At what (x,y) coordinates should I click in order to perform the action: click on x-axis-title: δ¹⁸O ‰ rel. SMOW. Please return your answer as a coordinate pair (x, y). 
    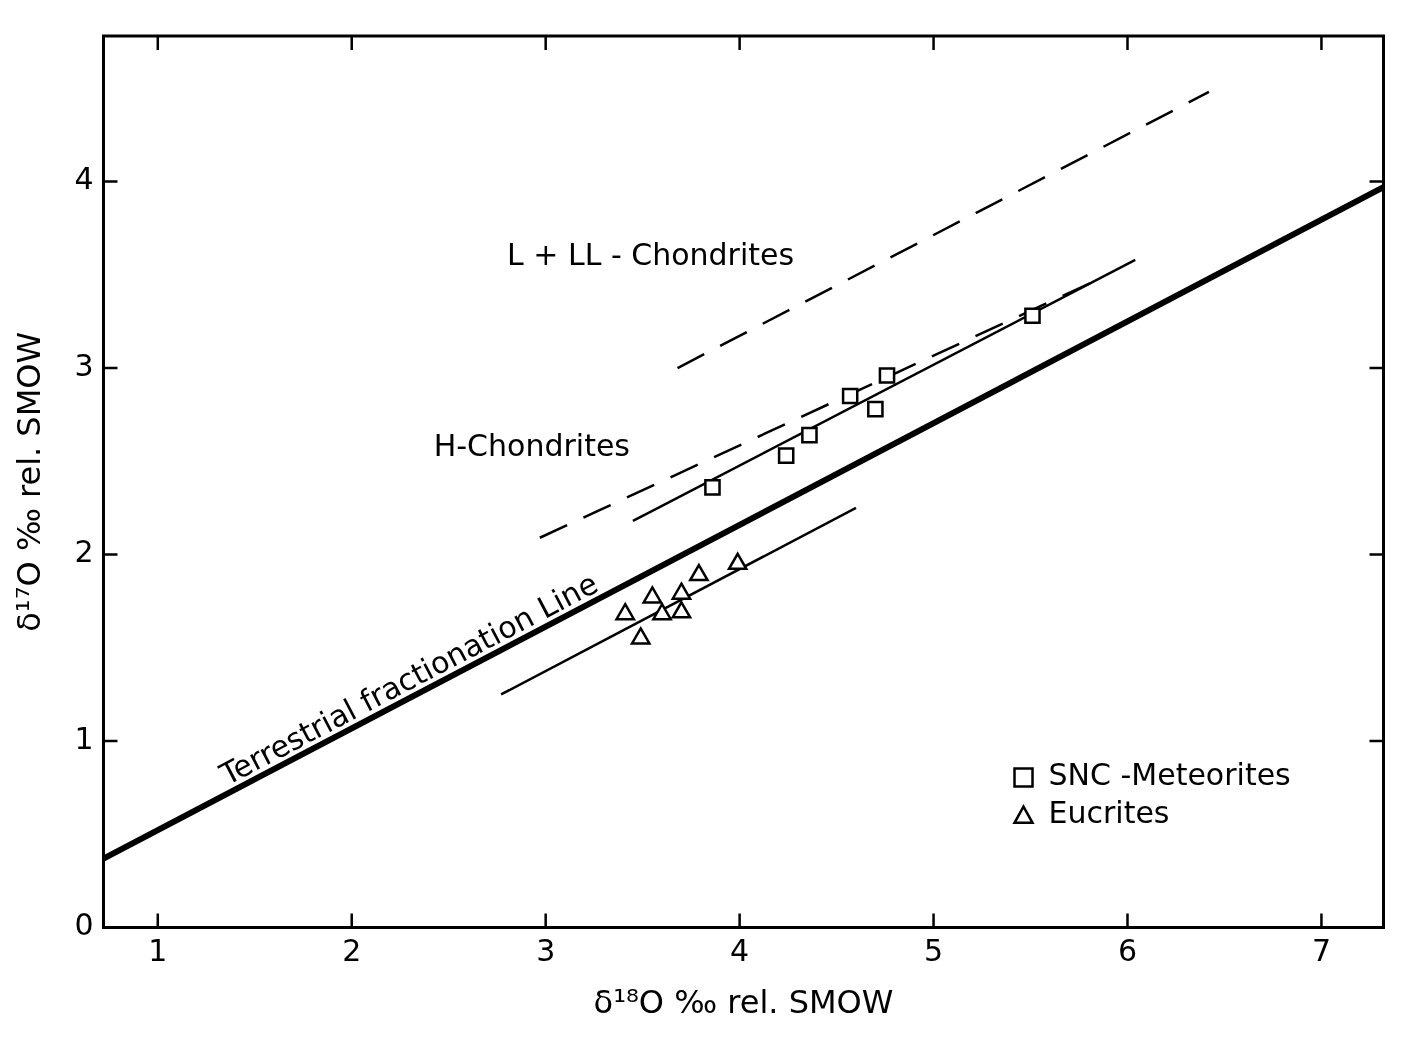
    Looking at the image, I should click on (743, 1002).